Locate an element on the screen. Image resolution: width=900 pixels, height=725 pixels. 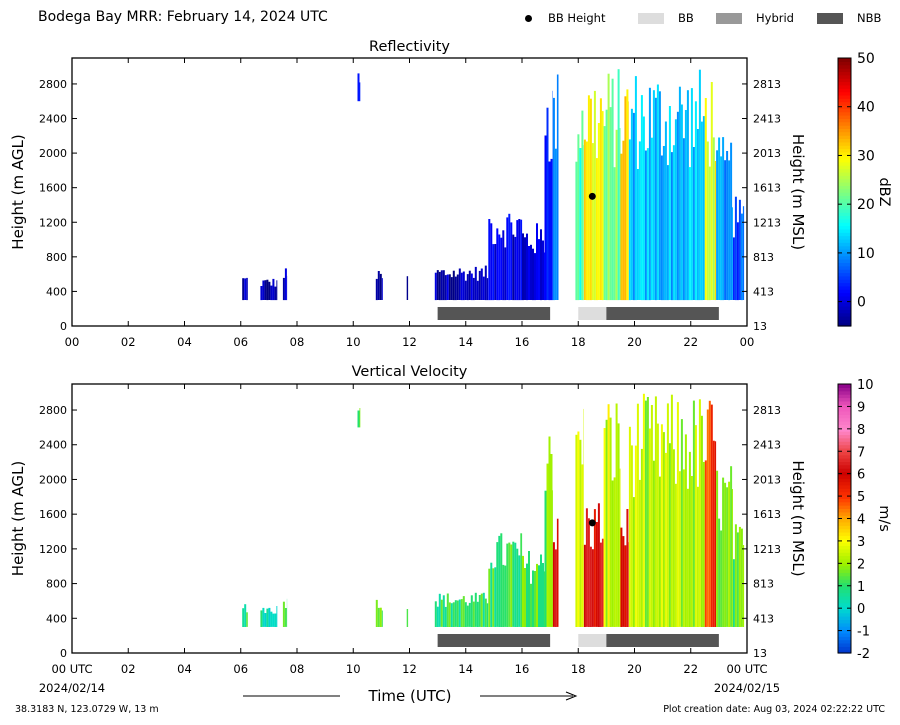
x-tick-label: 14 is located at coordinates (465, 669).